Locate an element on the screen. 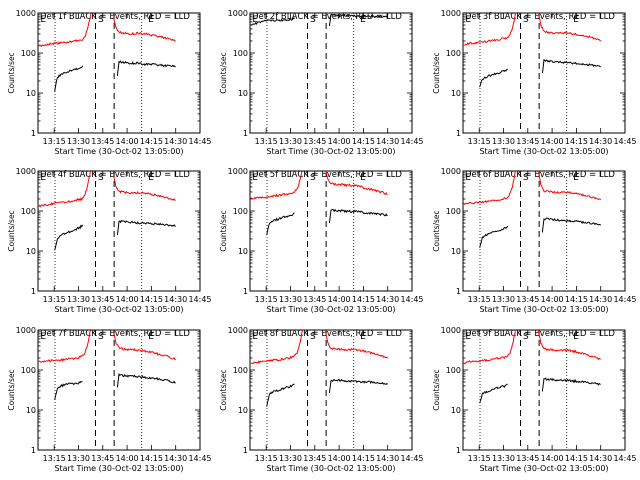  y-tick-label: 10 is located at coordinates (243, 410).